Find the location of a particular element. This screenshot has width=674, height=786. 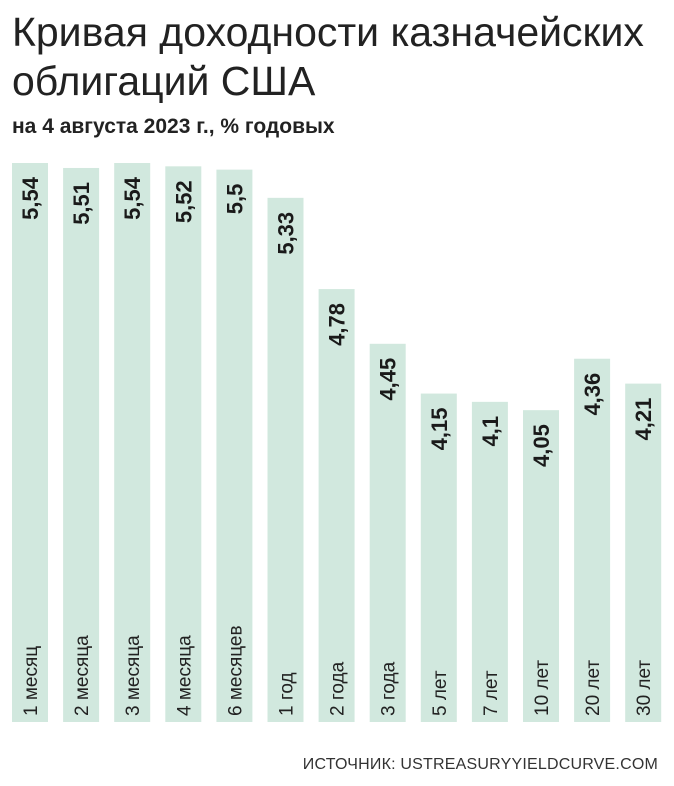

category-label: 2 месяца is located at coordinates (82, 675).